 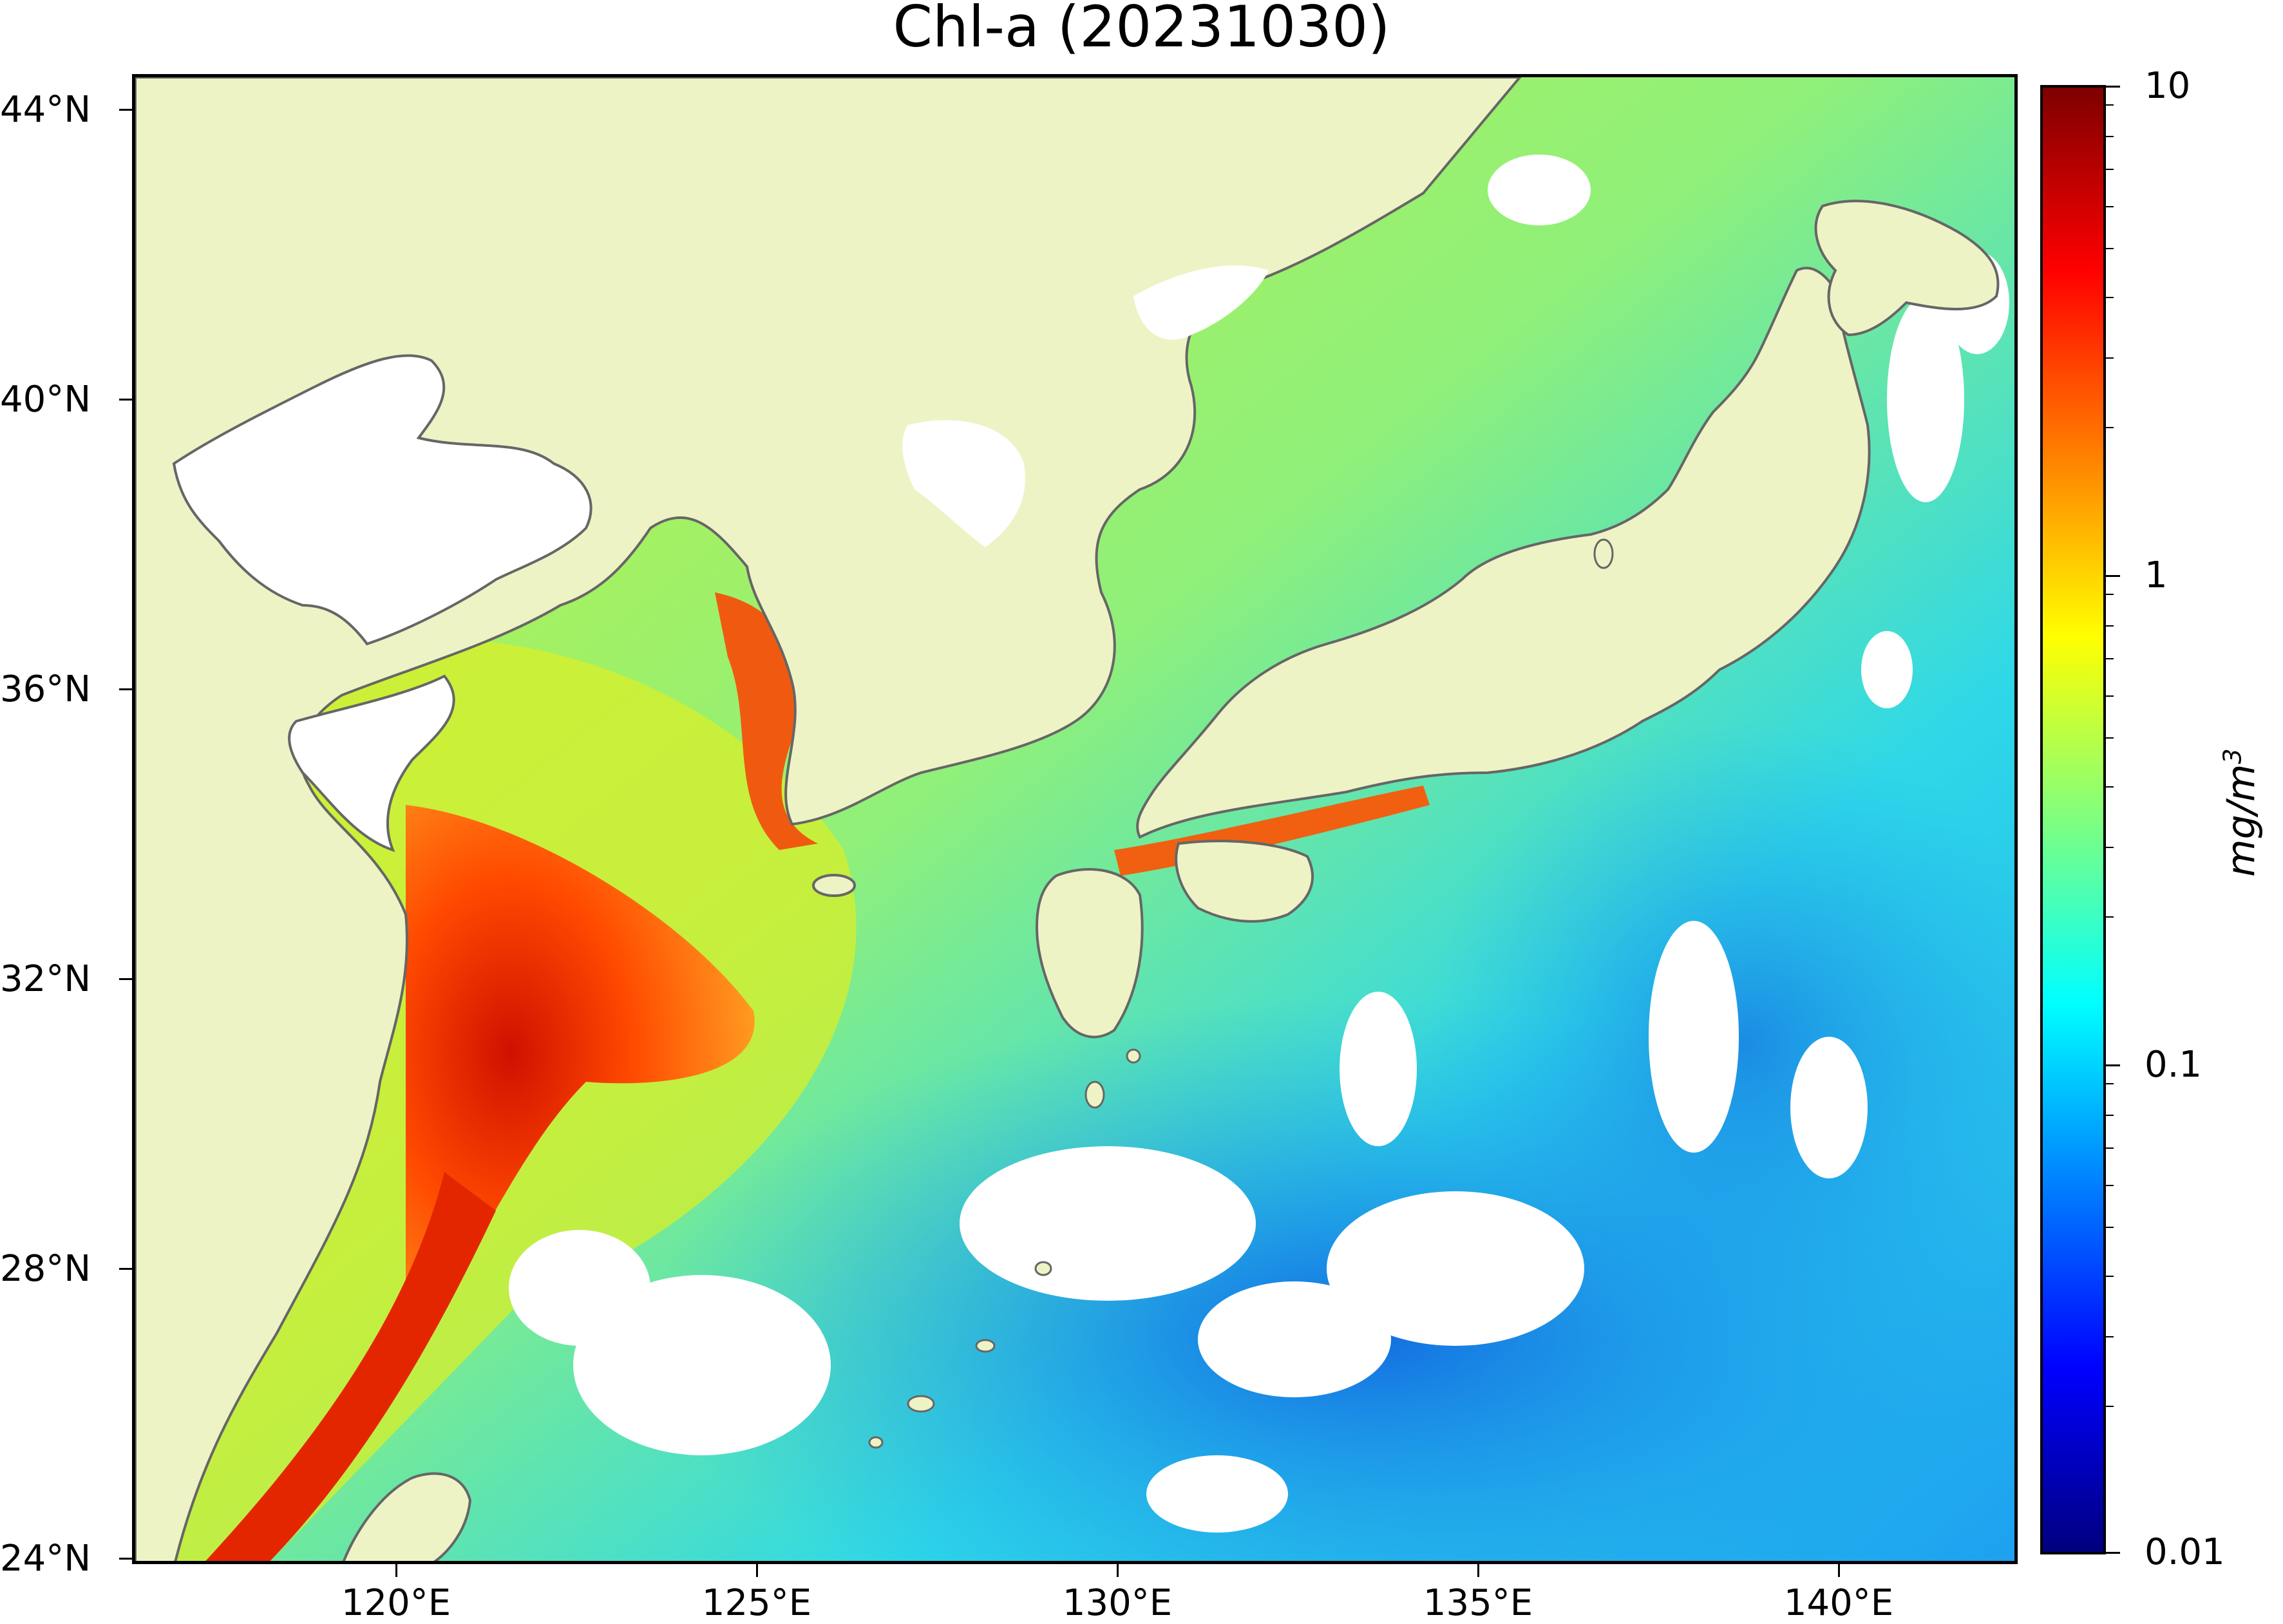 I want to click on land-jeju, so click(x=834, y=886).